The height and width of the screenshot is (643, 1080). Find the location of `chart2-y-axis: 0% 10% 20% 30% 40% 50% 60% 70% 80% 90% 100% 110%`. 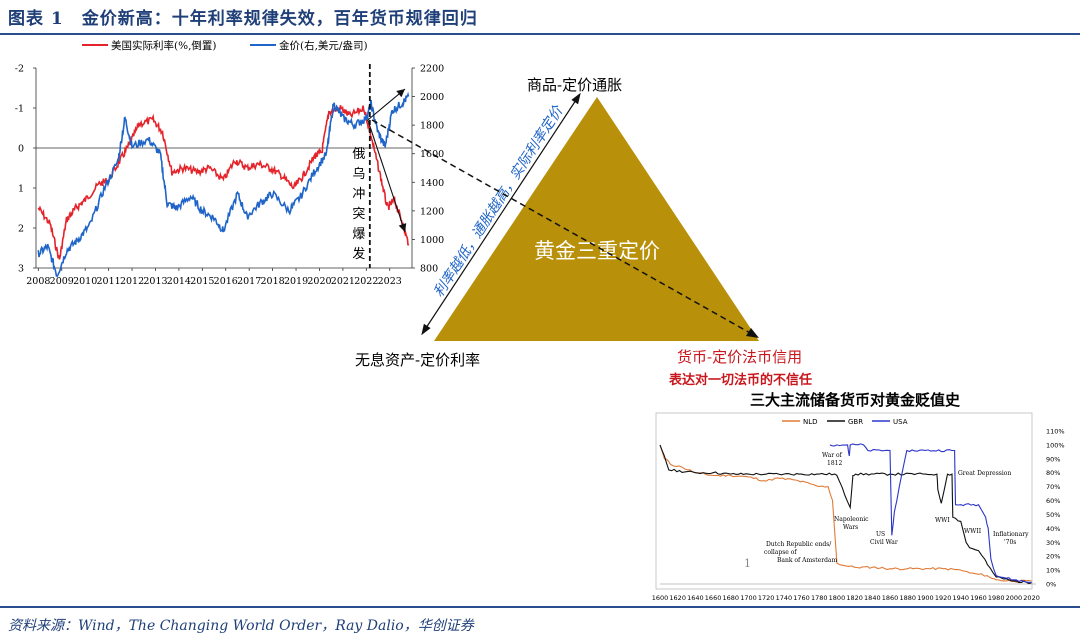

chart2-y-axis: 0% 10% 20% 30% 40% 50% 60% 70% 80% 90% 100% 110% is located at coordinates (862, 508).